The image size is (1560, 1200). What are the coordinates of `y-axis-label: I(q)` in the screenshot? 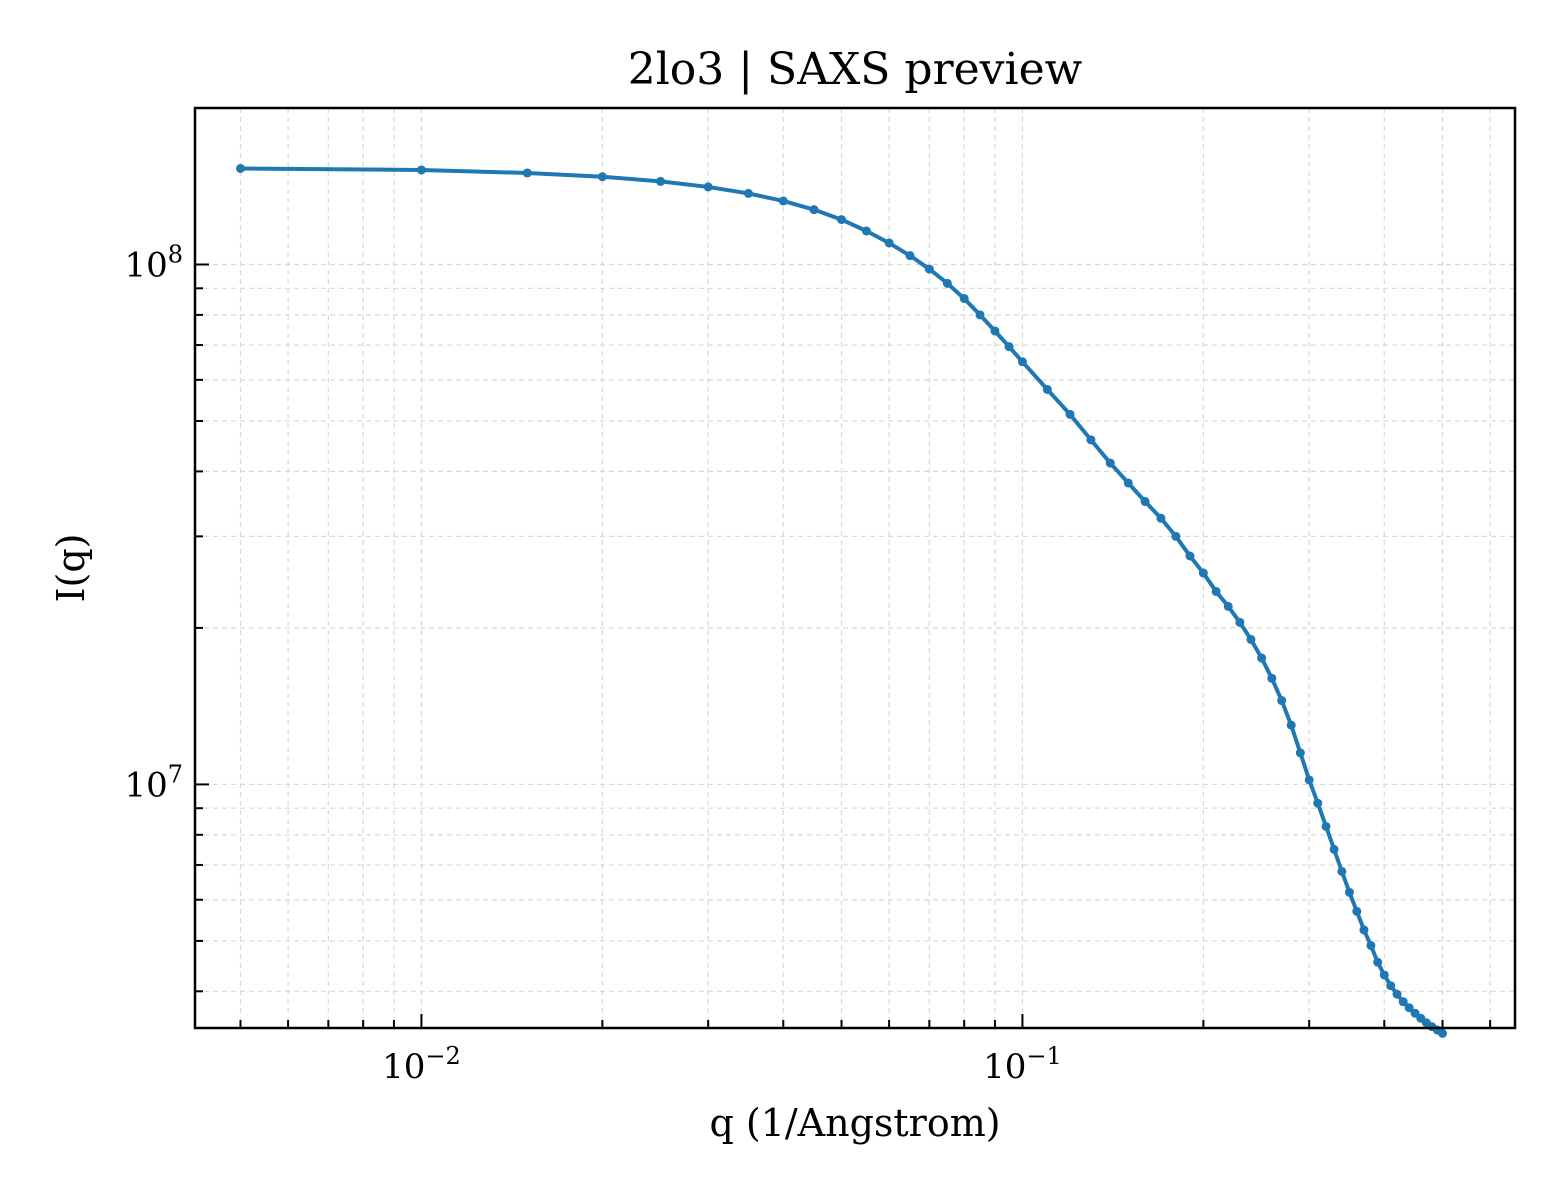 It's located at (71, 568).